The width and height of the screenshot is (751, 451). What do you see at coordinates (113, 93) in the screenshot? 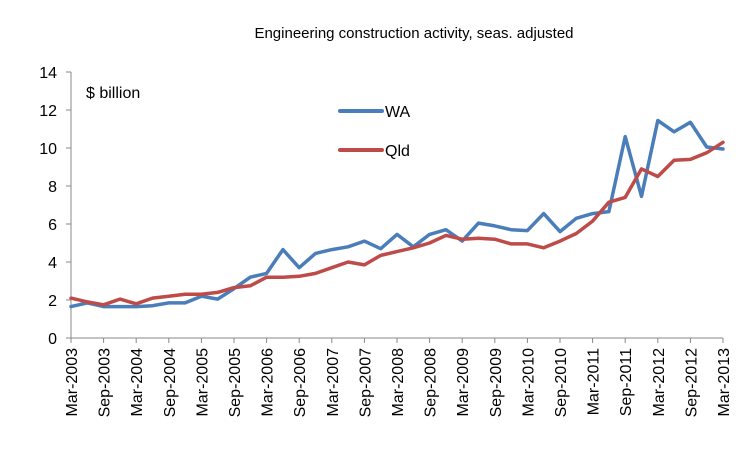
I see `unit-label: $ billion` at bounding box center [113, 93].